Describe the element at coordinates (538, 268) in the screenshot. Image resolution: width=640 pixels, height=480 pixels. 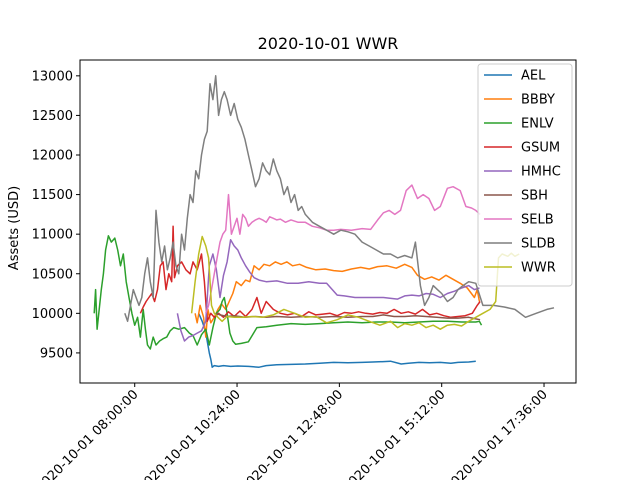
I see `legend-label-wwr: WWR` at that location.